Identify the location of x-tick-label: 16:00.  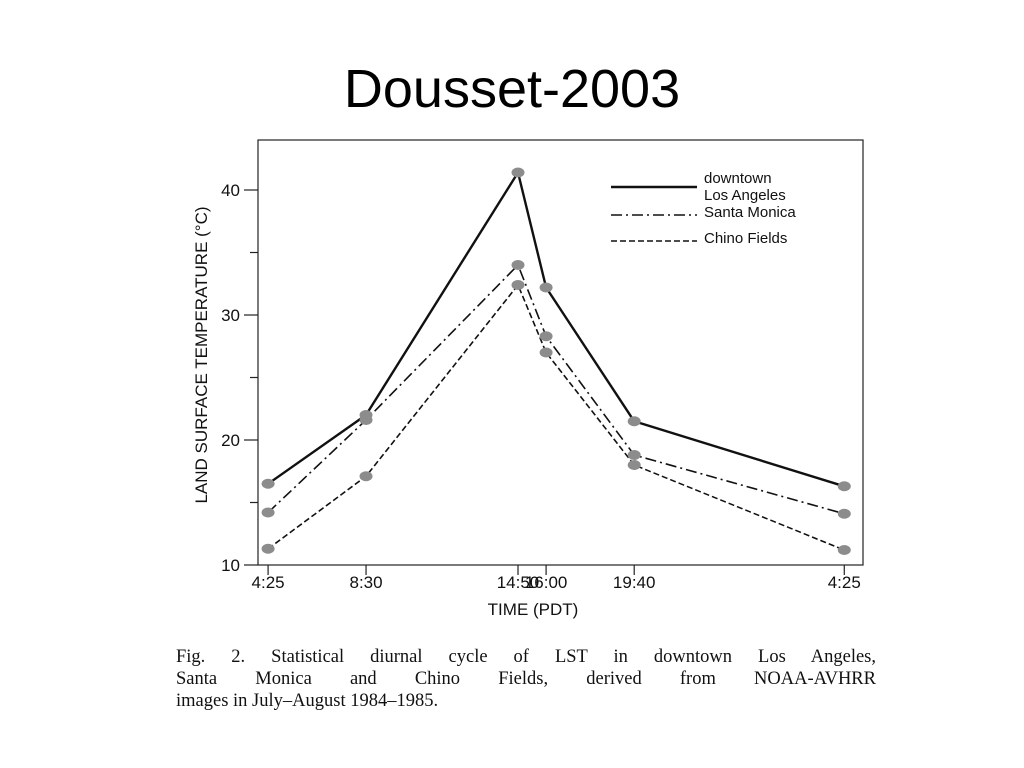
(546, 582).